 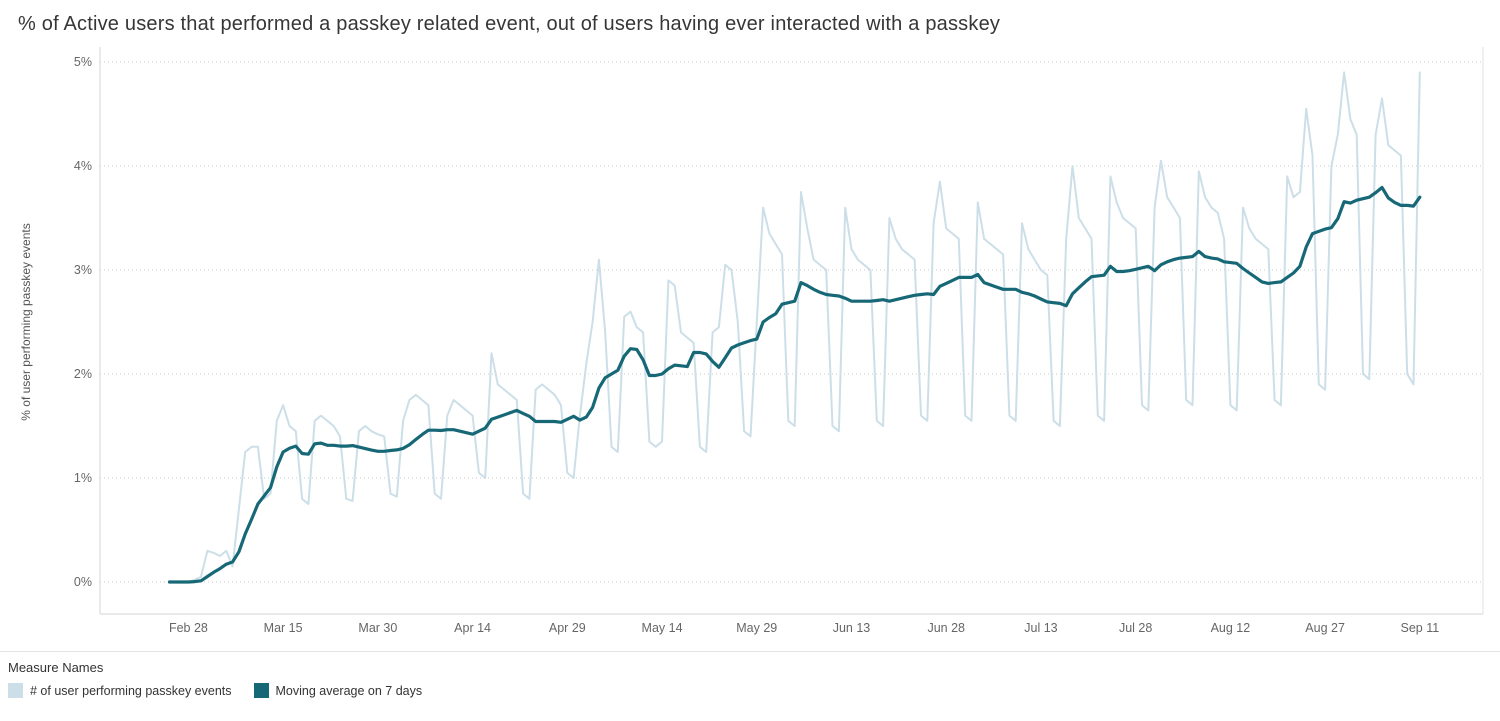 I want to click on moving-average-swatch, so click(x=261, y=690).